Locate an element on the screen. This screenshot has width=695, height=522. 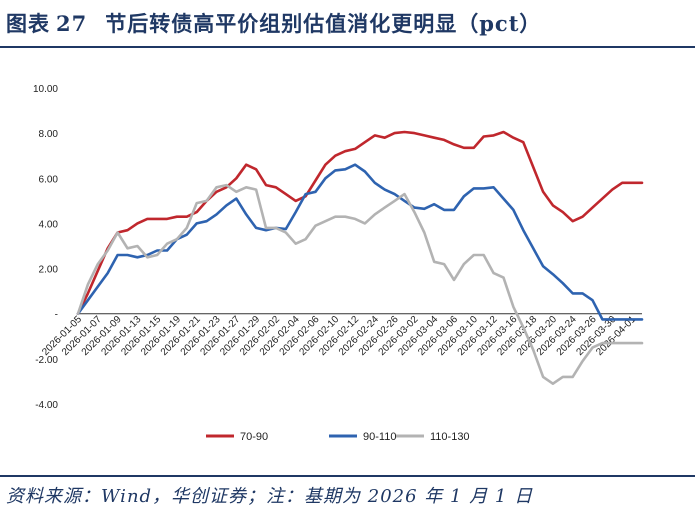
legend-label-70-90: 70-90 is located at coordinates (254, 437).